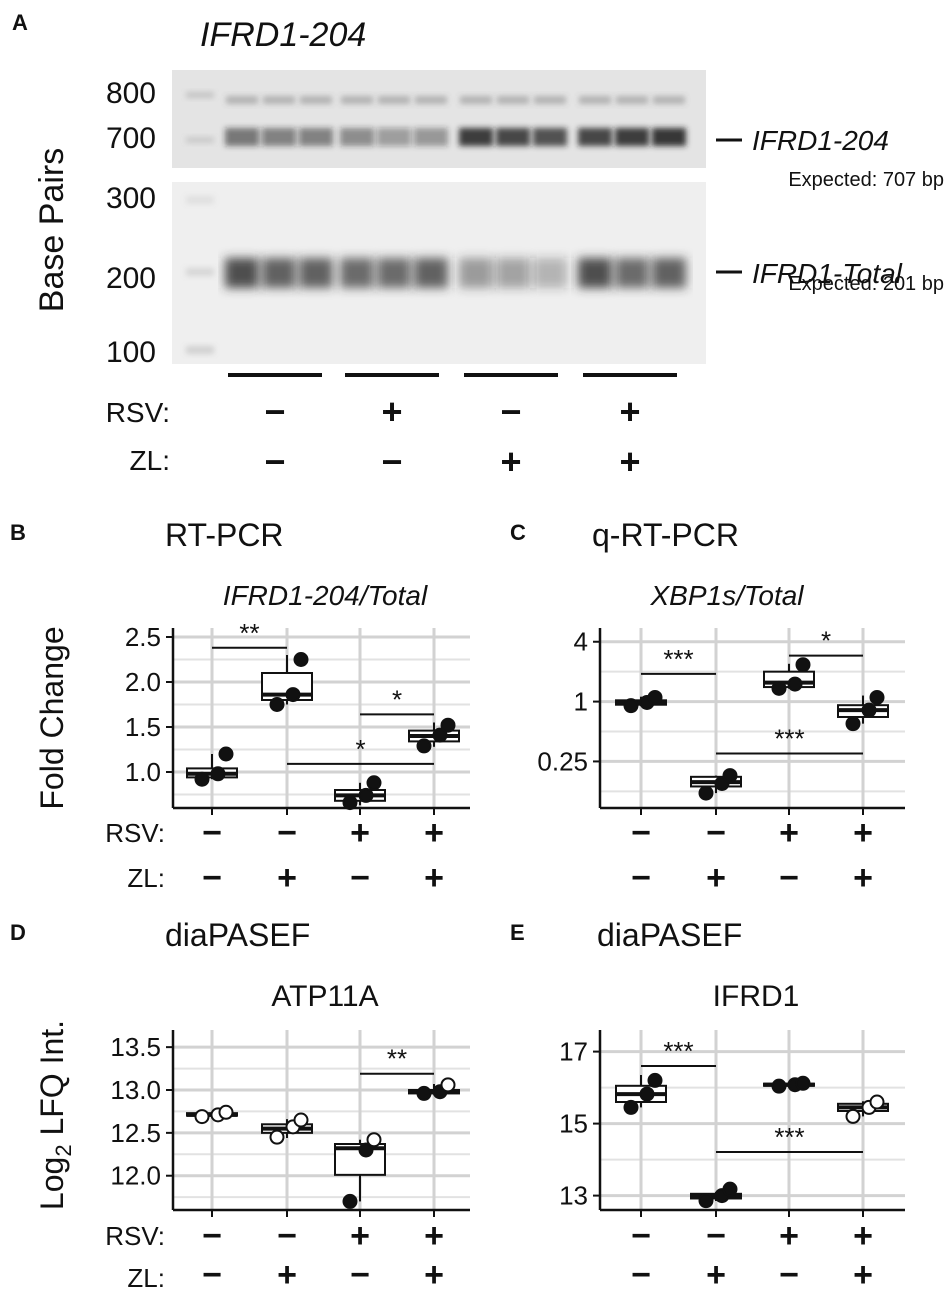 The image size is (945, 1289). I want to click on panel-b-ylabel: Fold Change, so click(52, 717).